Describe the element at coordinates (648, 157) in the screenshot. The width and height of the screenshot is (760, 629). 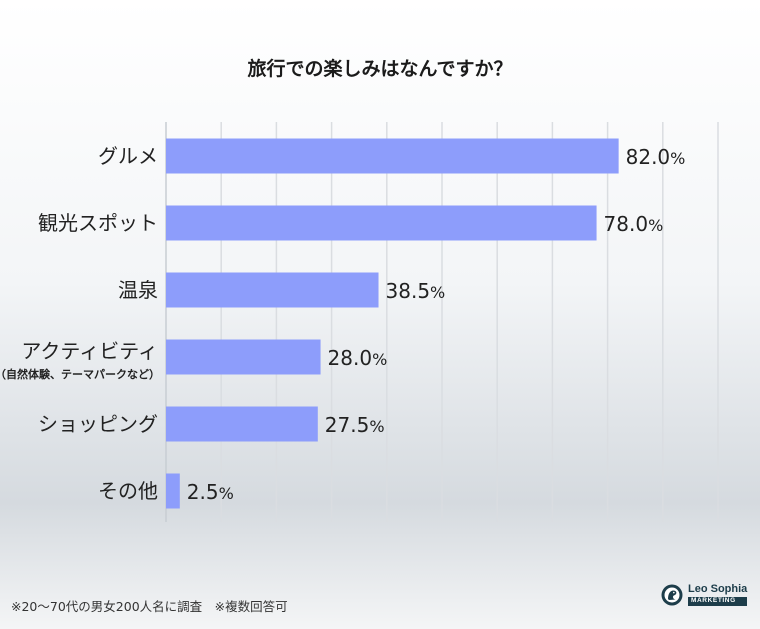
I see `value-number: 82.0` at that location.